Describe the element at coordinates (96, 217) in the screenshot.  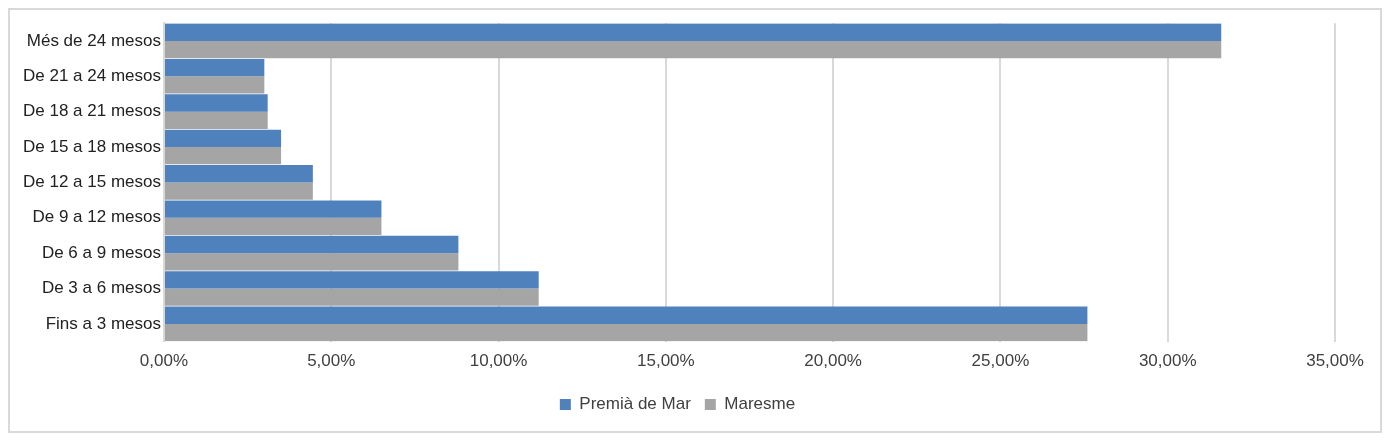
I see `y-tick-label: De 9 a 12 mesos` at that location.